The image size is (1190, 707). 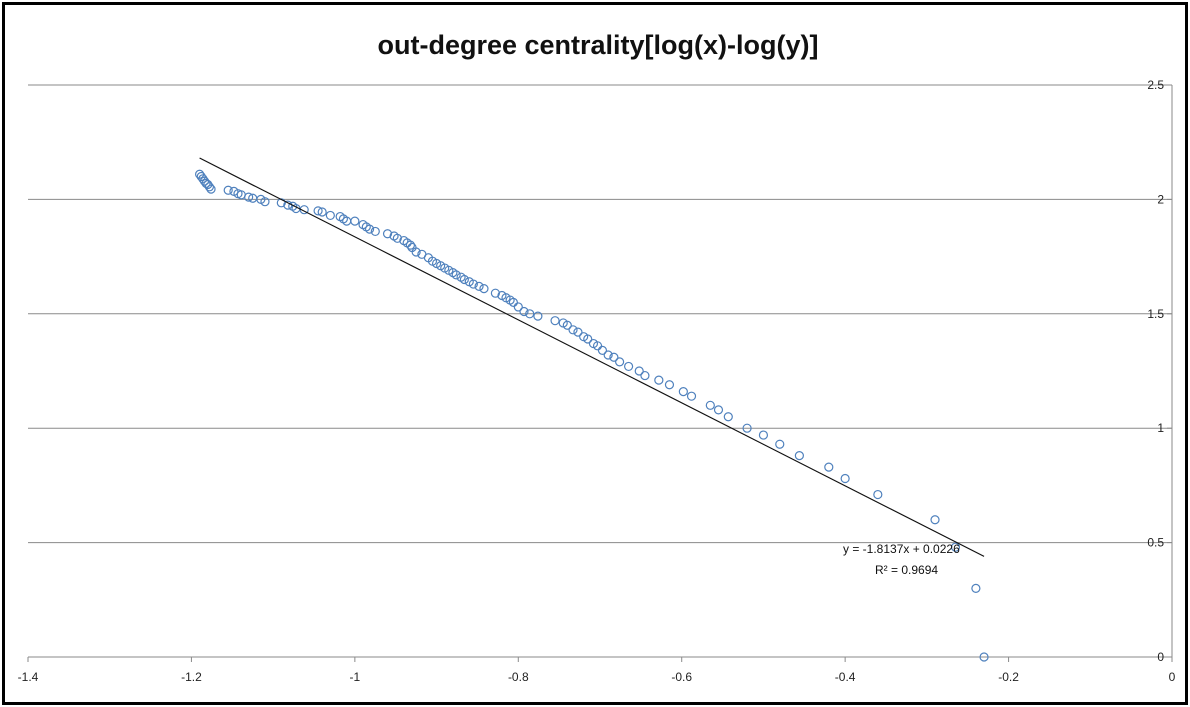 What do you see at coordinates (845, 677) in the screenshot?
I see `x-tick-label: -0.4` at bounding box center [845, 677].